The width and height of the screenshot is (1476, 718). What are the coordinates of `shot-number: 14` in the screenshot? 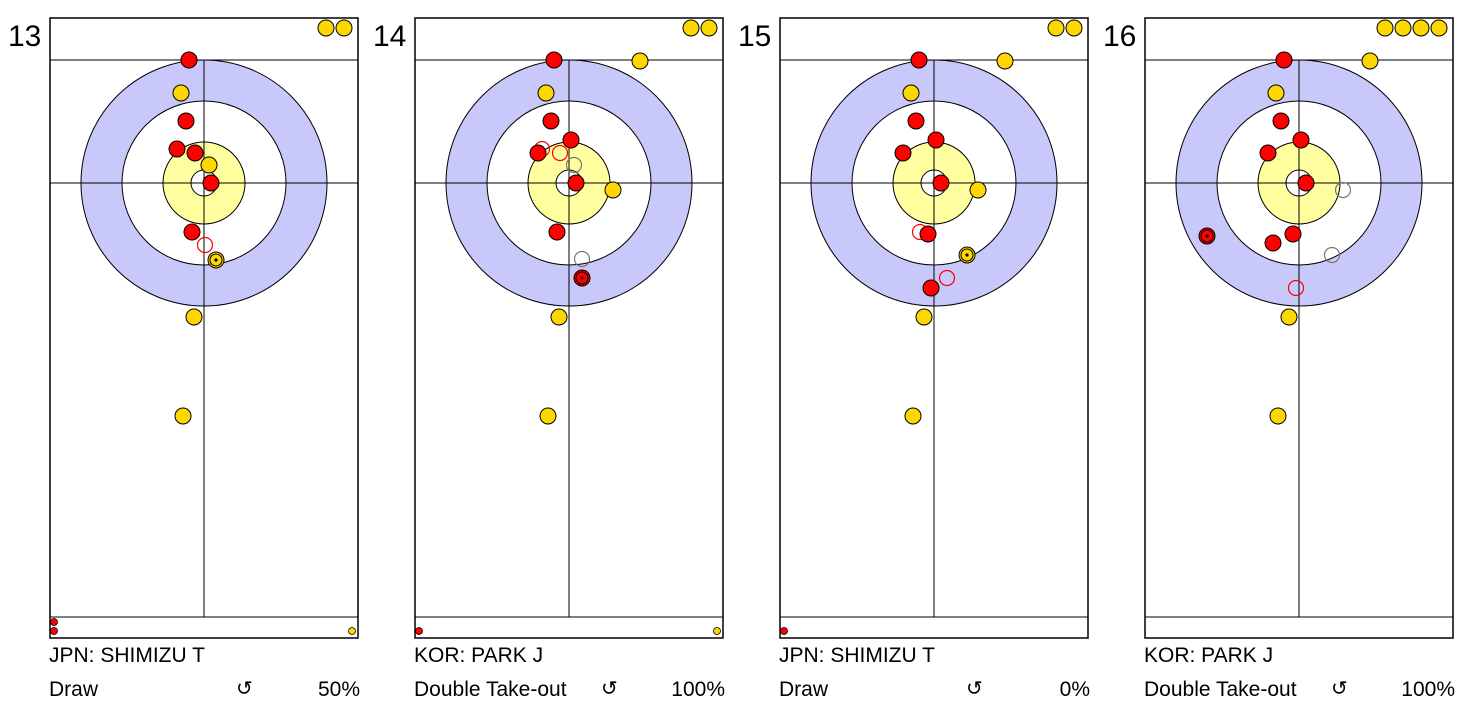 It's located at (390, 36).